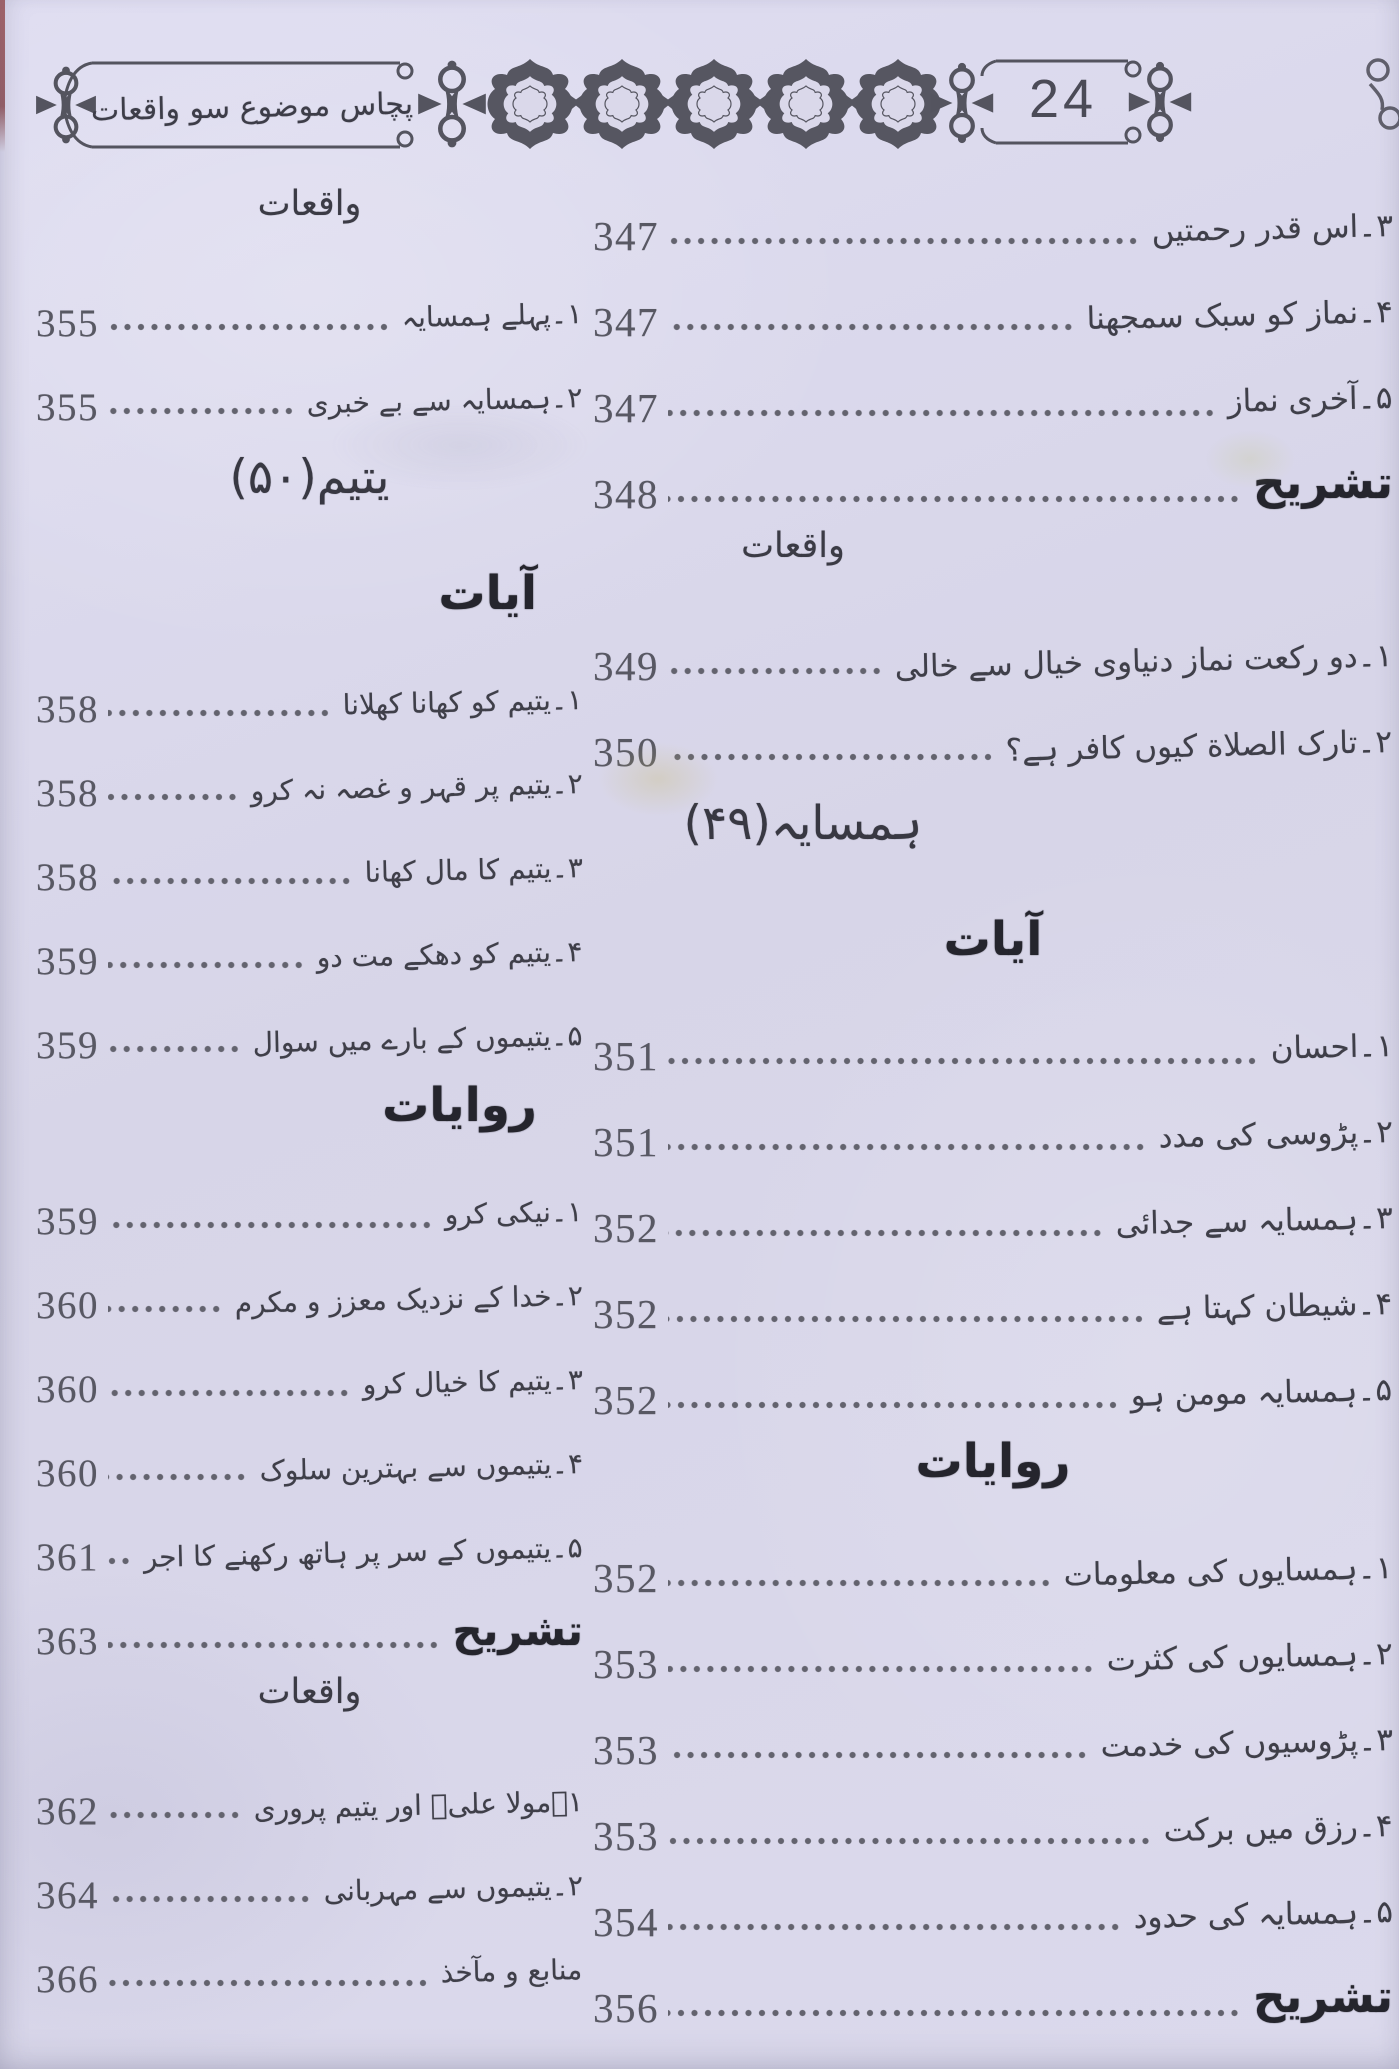 This screenshot has height=2069, width=1399. What do you see at coordinates (309, 1452) in the screenshot?
I see `toc-entry: ۴۔یتیموں سے بہترین سلوک 360` at bounding box center [309, 1452].